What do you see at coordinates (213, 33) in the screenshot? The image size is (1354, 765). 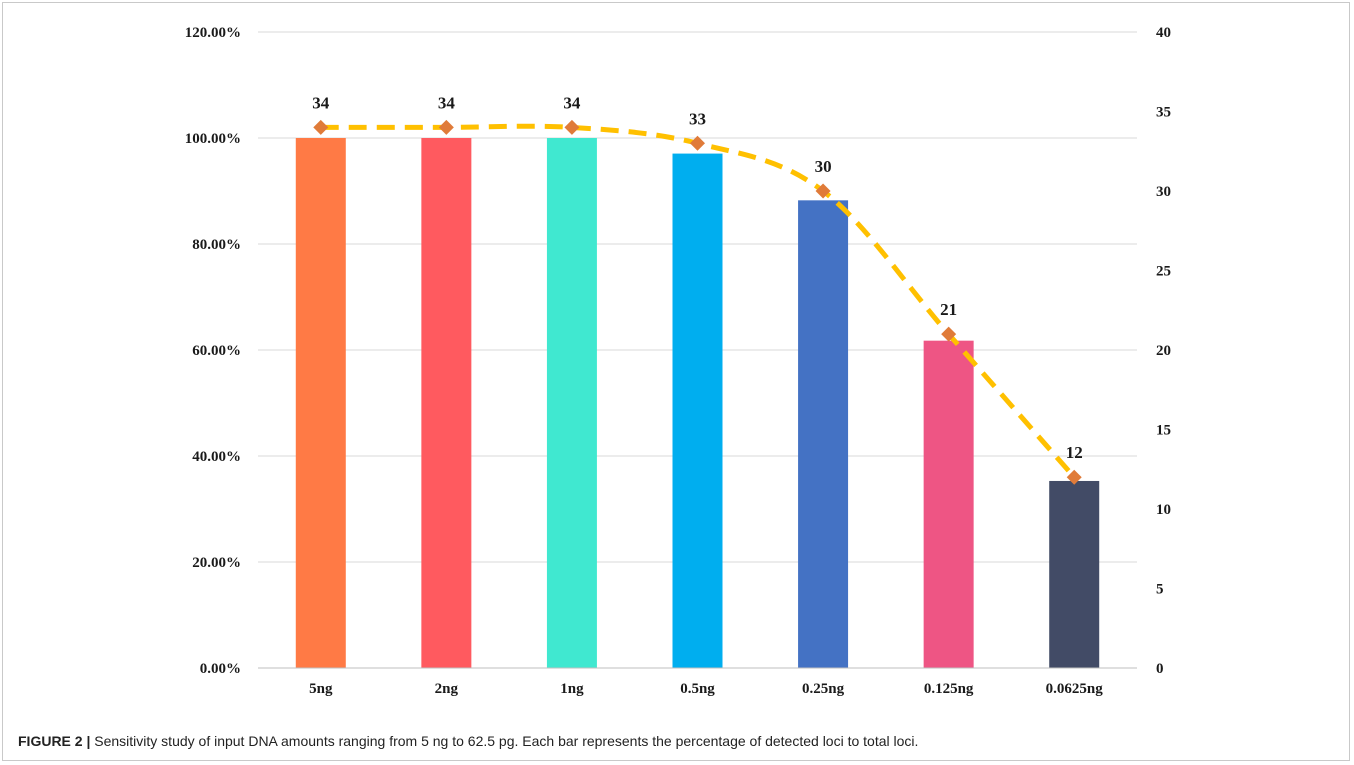 I see `left-tick-label: 120.00%` at bounding box center [213, 33].